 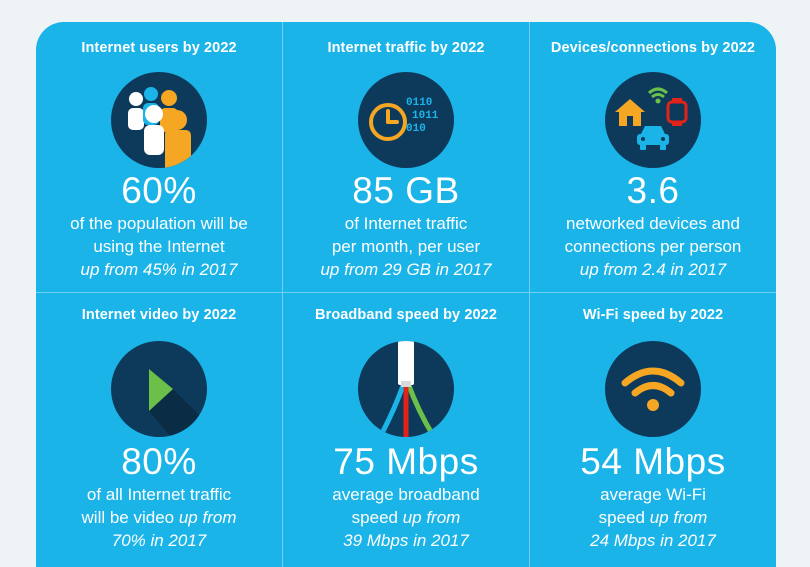 I want to click on stat-value: 60%, so click(x=159, y=190).